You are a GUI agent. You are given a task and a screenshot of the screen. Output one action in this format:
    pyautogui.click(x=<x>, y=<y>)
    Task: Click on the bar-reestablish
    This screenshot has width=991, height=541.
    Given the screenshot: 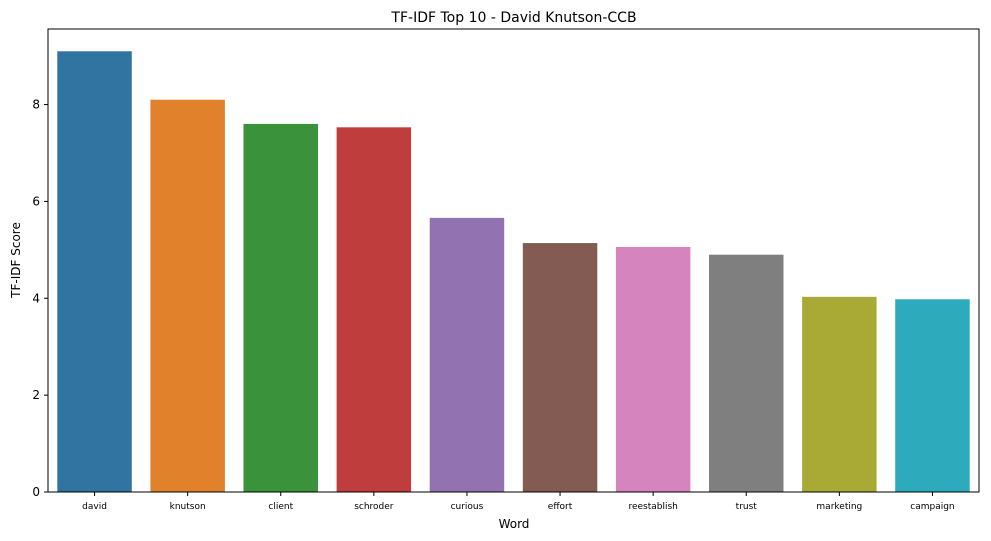 What is the action you would take?
    pyautogui.click(x=653, y=369)
    